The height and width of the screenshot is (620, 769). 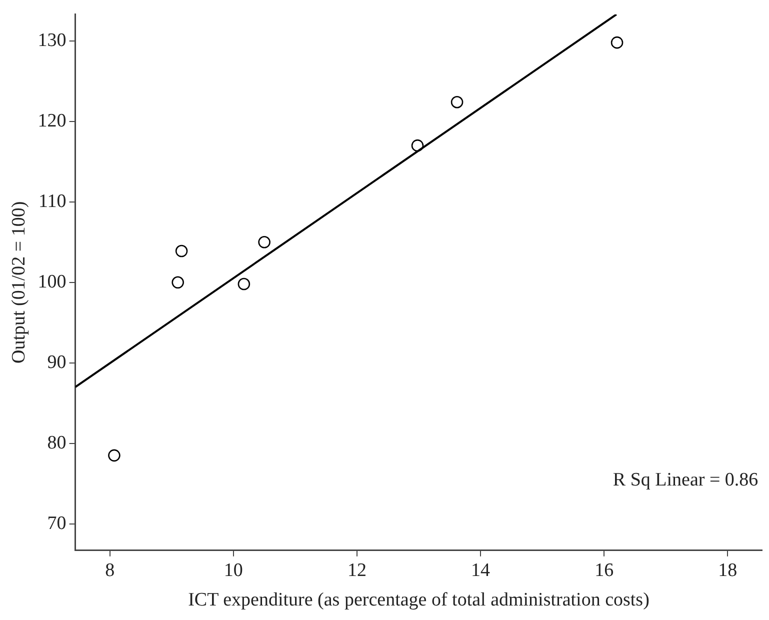 What do you see at coordinates (604, 570) in the screenshot?
I see `x-tick-label: 16` at bounding box center [604, 570].